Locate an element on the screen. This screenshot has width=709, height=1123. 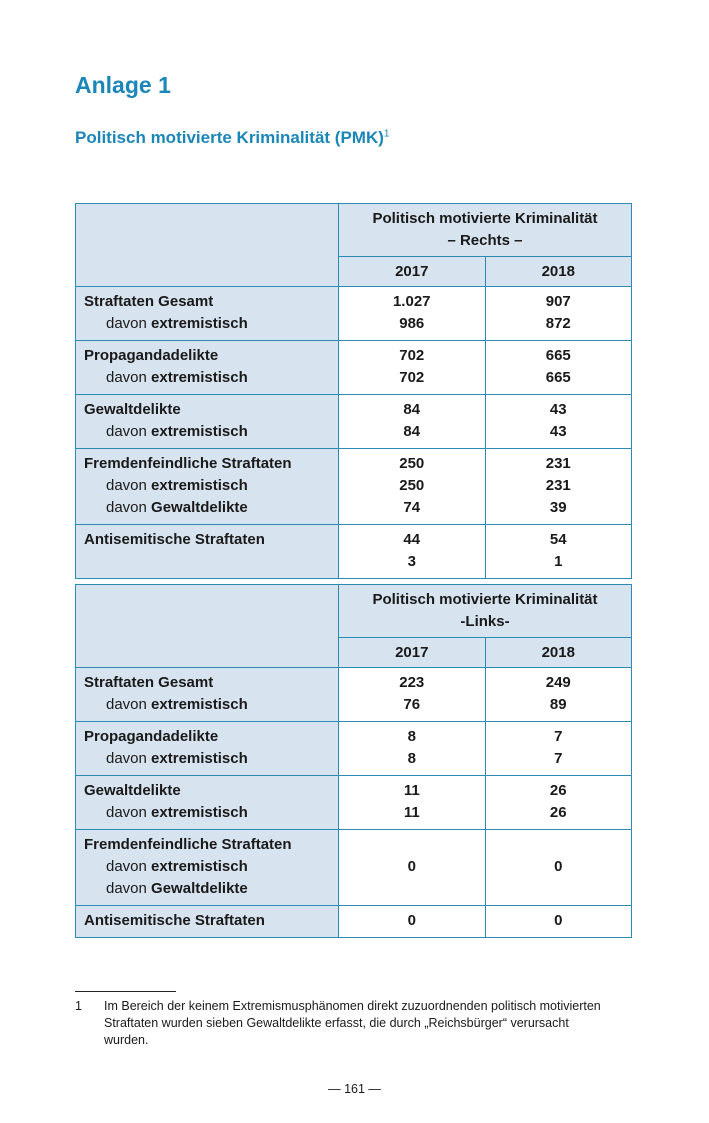
value: 74 is located at coordinates (412, 507).